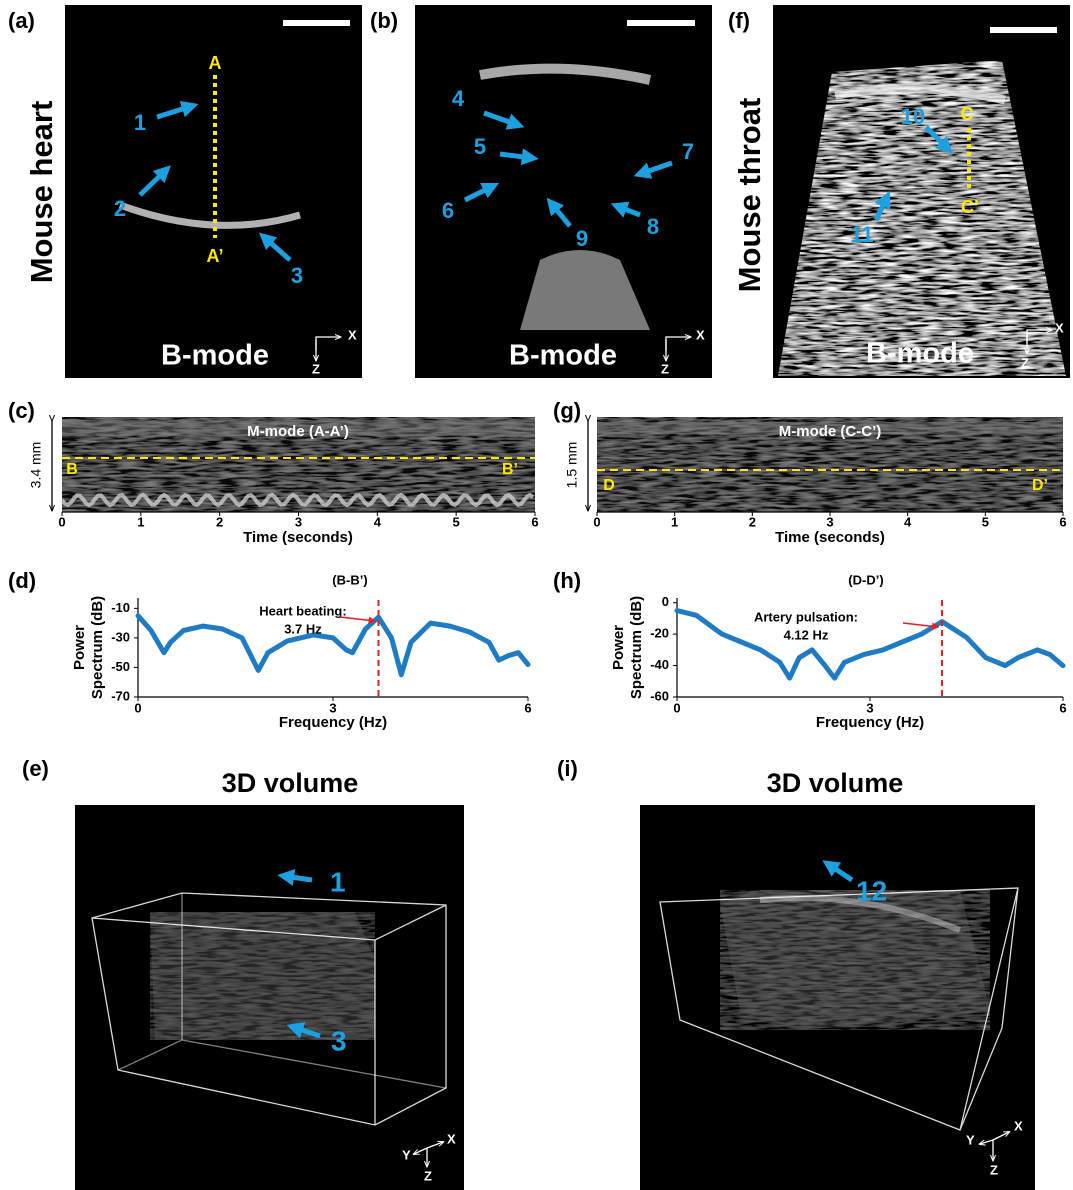 Image resolution: width=1073 pixels, height=1190 pixels. I want to click on y-tick-label: -40, so click(659, 664).